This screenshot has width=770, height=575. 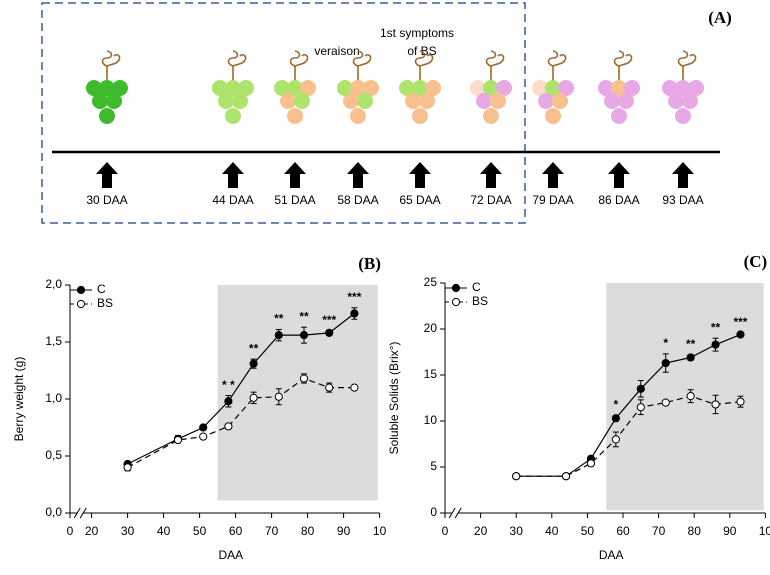 What do you see at coordinates (308, 531) in the screenshot?
I see `x-tick-label: 80` at bounding box center [308, 531].